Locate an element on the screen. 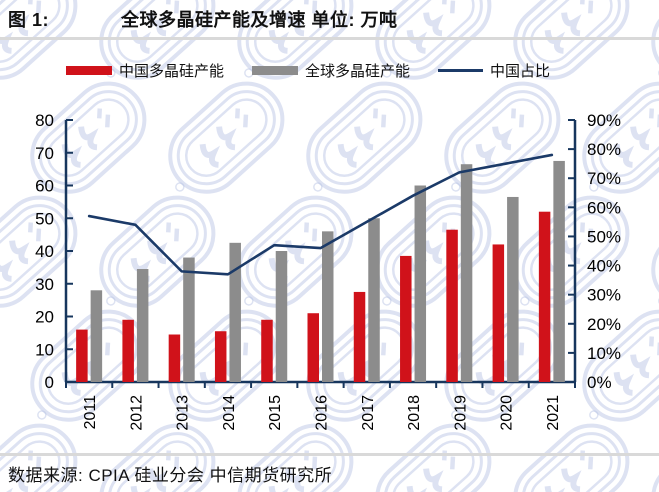 This screenshot has width=659, height=492. right-axis-tick-label: 0% is located at coordinates (599, 382).